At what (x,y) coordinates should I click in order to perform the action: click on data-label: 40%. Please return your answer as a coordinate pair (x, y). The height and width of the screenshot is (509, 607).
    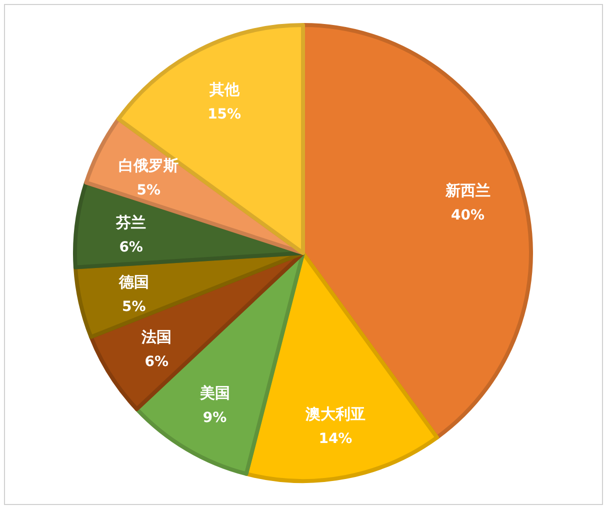
    Looking at the image, I should click on (468, 215).